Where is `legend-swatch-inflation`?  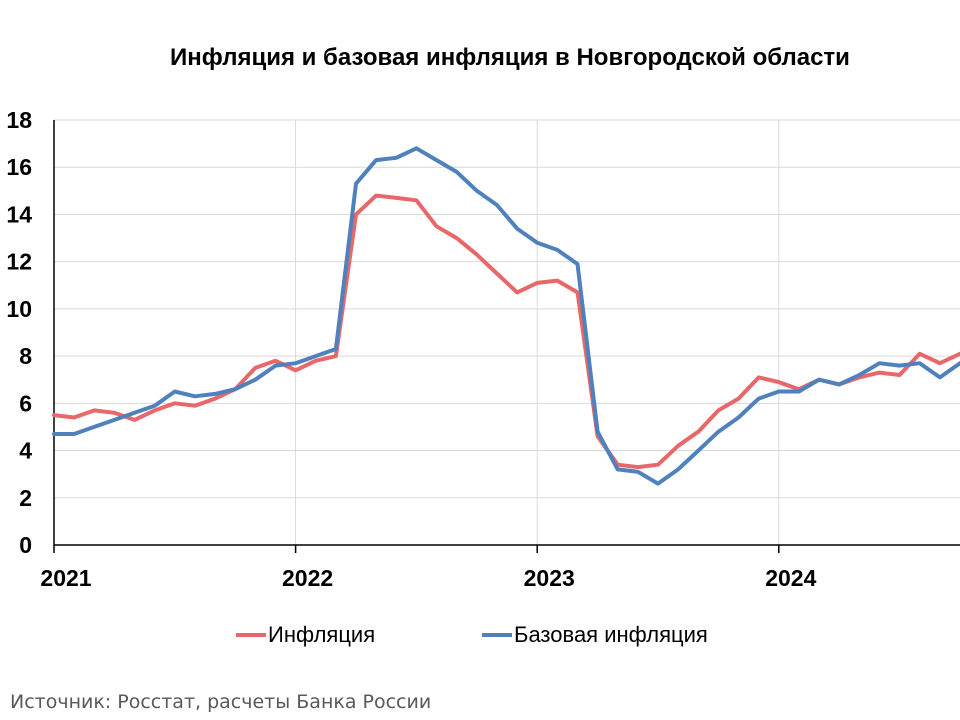
legend-swatch-inflation is located at coordinates (251, 635).